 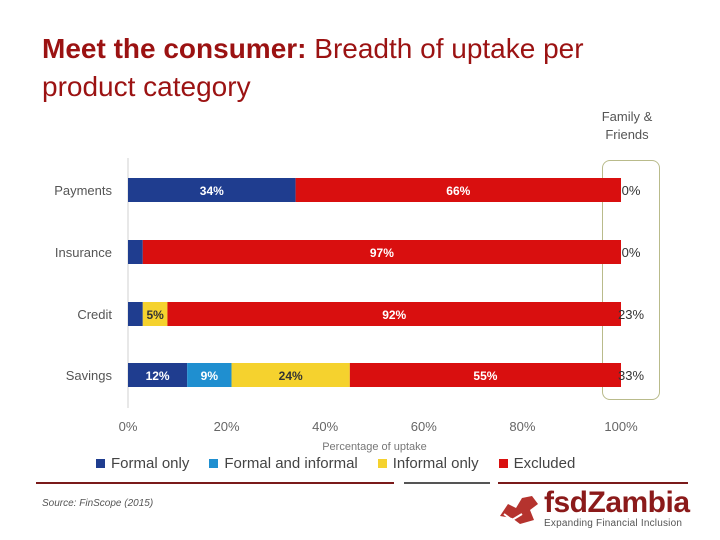 I want to click on category-label: Insurance, so click(x=83, y=252).